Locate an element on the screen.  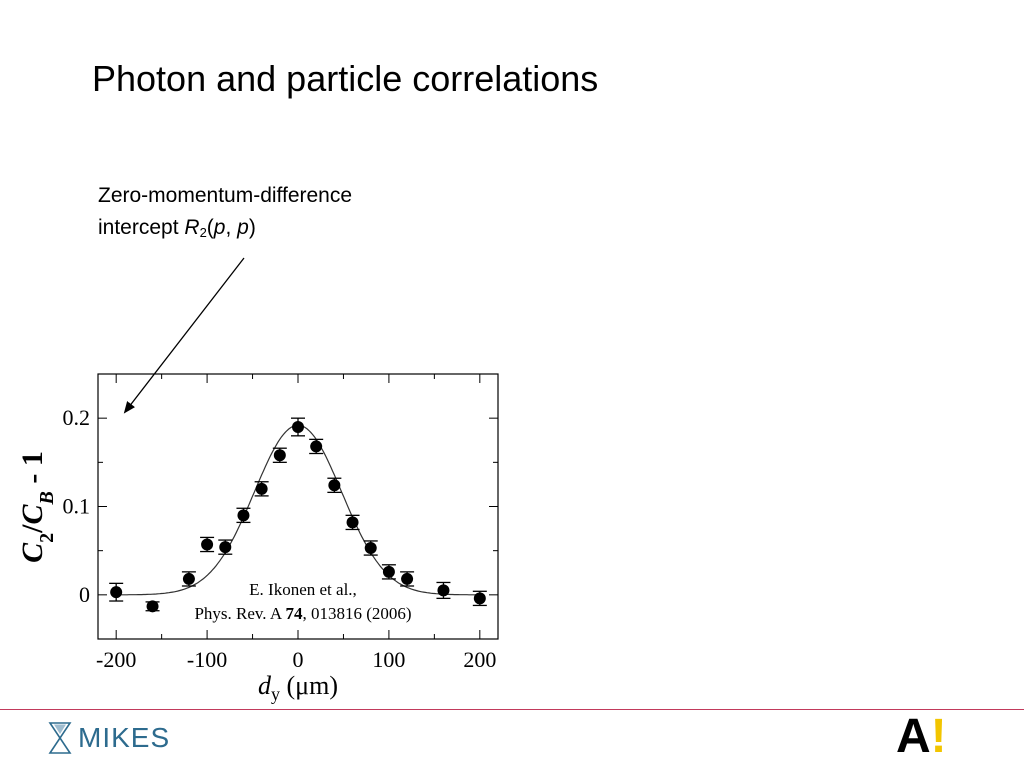
tick-marks is located at coordinates (298, 506).